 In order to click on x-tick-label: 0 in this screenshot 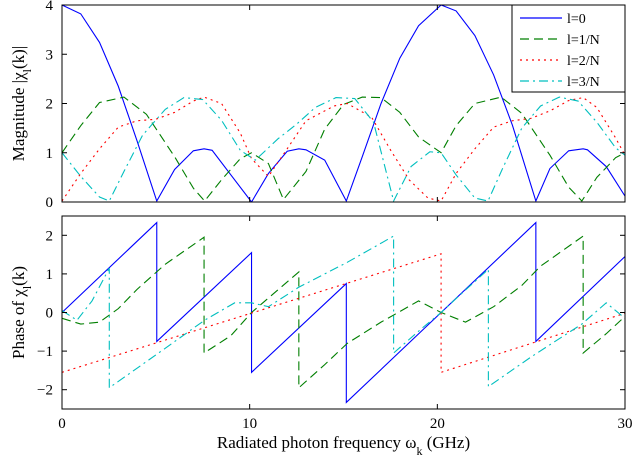, I will do `click(62, 424)`.